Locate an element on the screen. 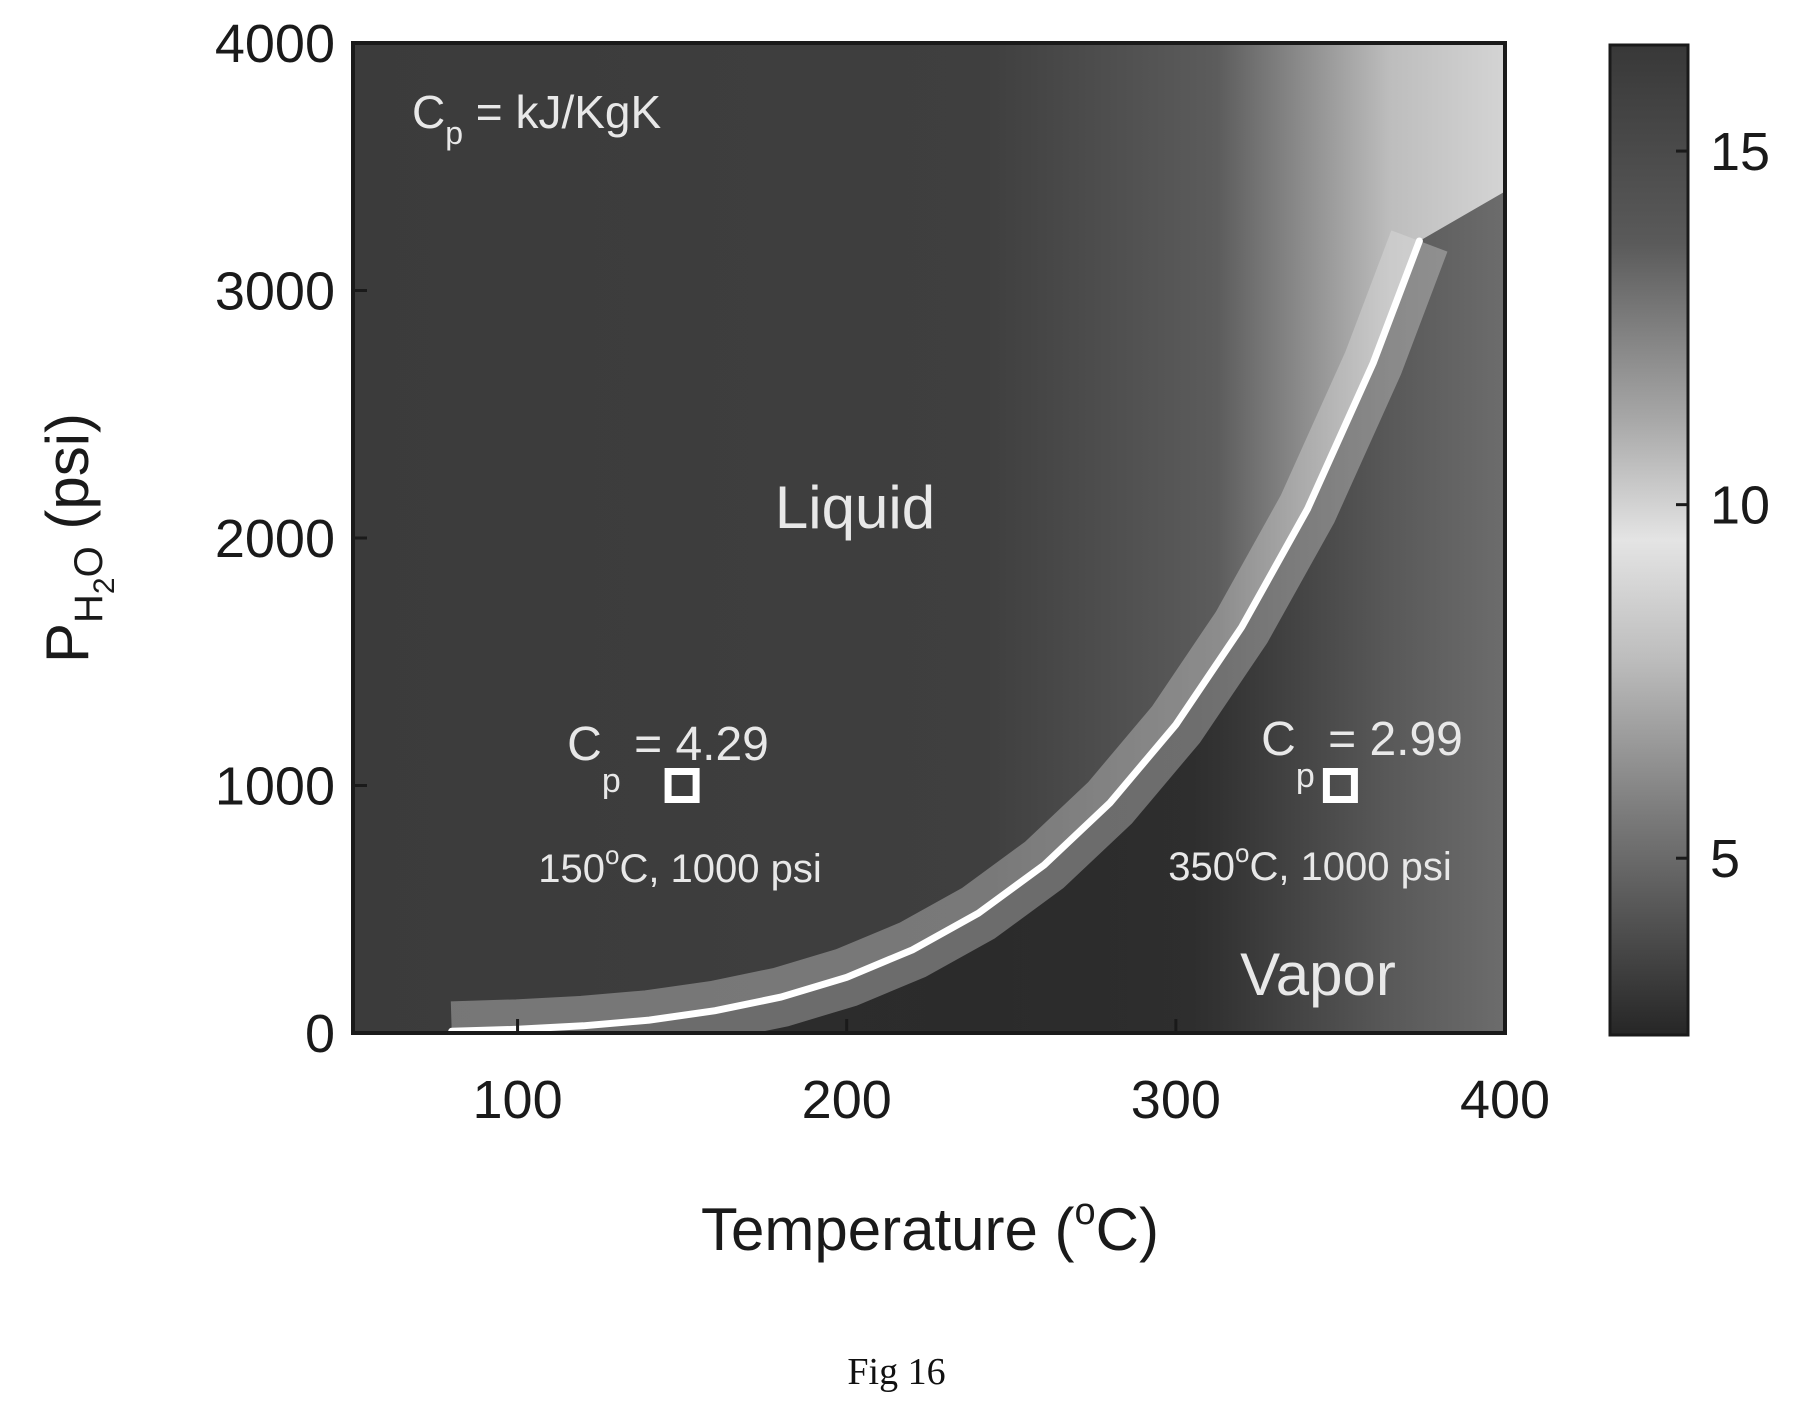  y-axis-ticks: 0 1000 2000 3000 4000 is located at coordinates (291, 539).